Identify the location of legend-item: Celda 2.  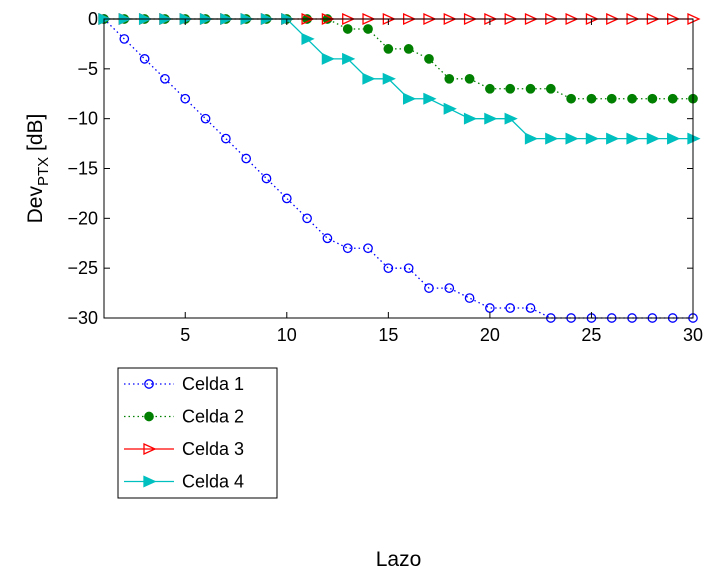
(184, 417).